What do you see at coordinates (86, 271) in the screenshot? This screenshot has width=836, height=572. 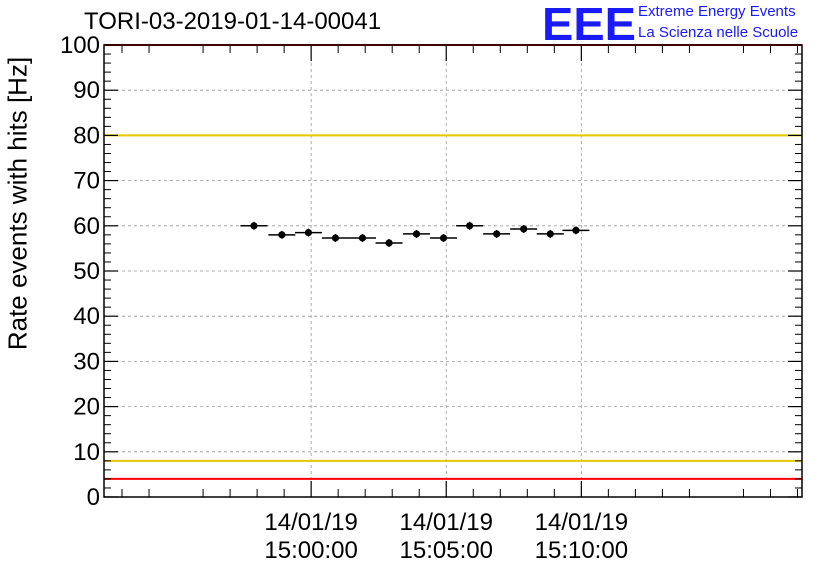 I see `y-tick-label: 50` at bounding box center [86, 271].